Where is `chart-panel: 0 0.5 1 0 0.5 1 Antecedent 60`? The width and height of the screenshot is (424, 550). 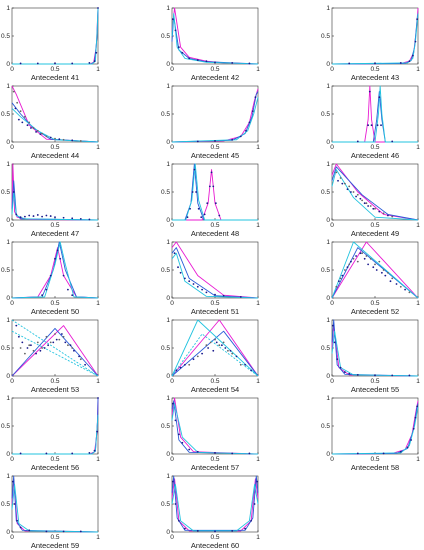
chart-panel: 0 0.5 1 0 0.5 1 Antecedent 60 is located at coordinates (210, 511).